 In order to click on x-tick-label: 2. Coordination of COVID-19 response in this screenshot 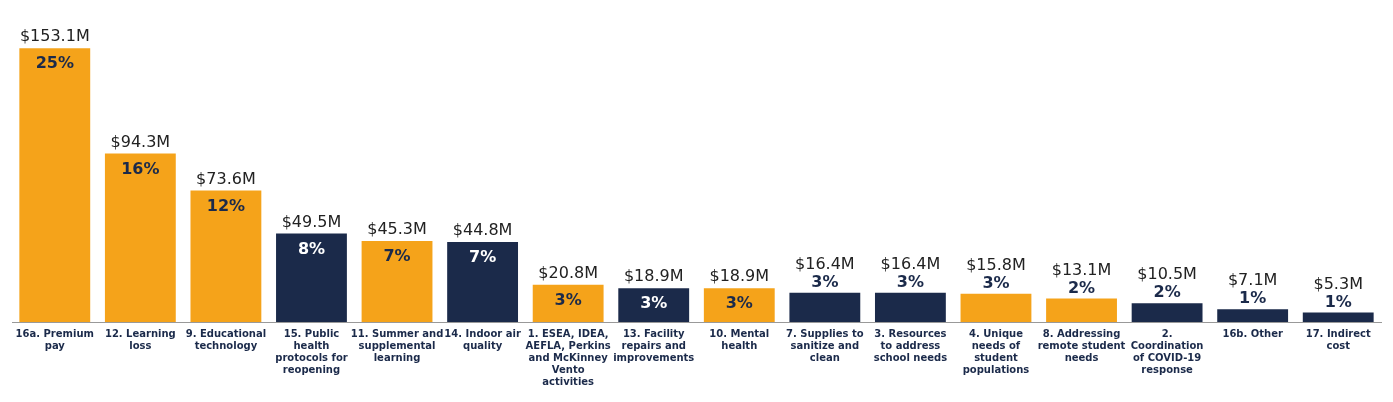, I will do `click(1167, 351)`.